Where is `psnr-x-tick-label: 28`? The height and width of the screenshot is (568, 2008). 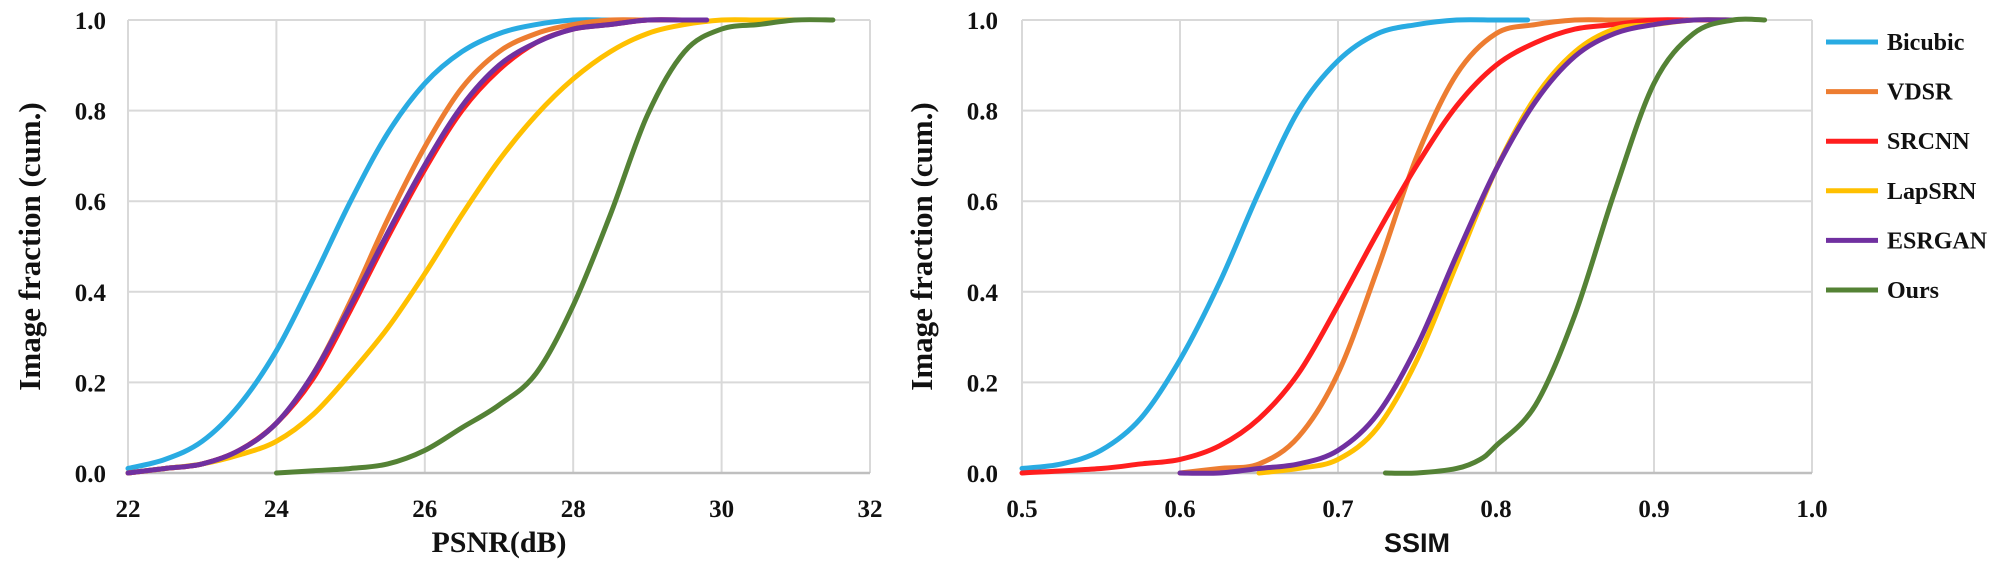
psnr-x-tick-label: 28 is located at coordinates (573, 509).